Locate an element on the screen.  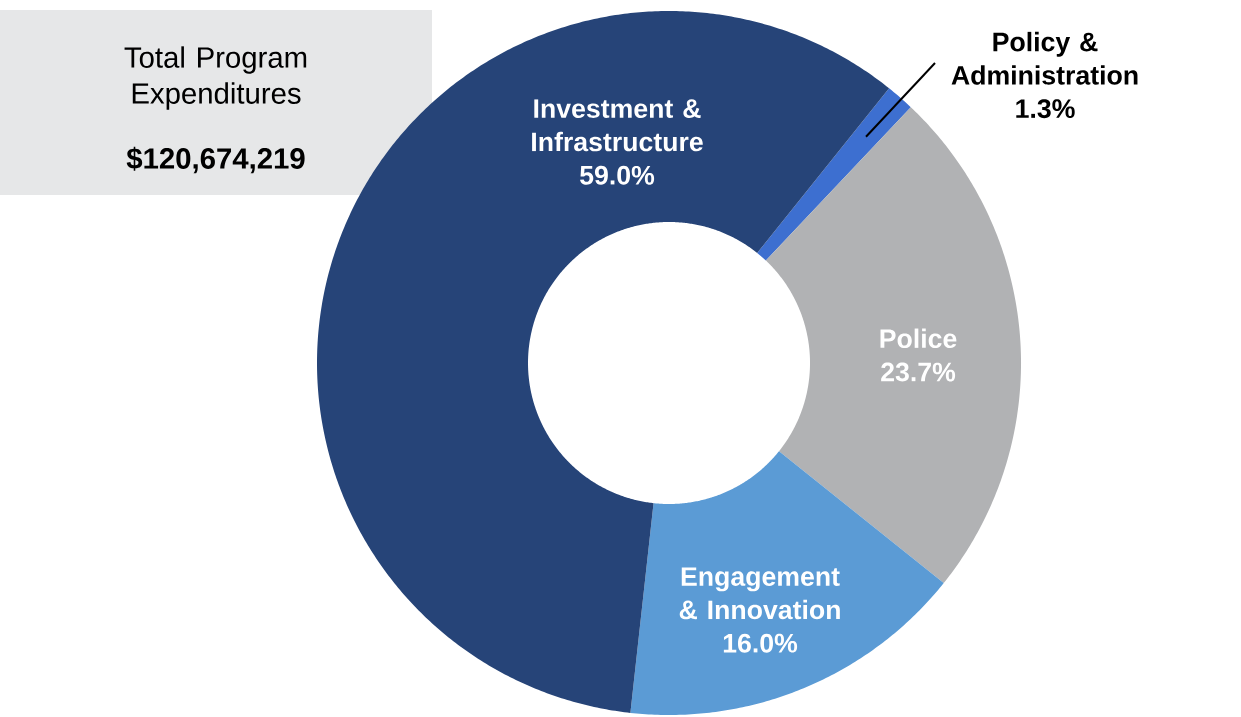
slice-label: Engagement & Innovation is located at coordinates (759, 593).